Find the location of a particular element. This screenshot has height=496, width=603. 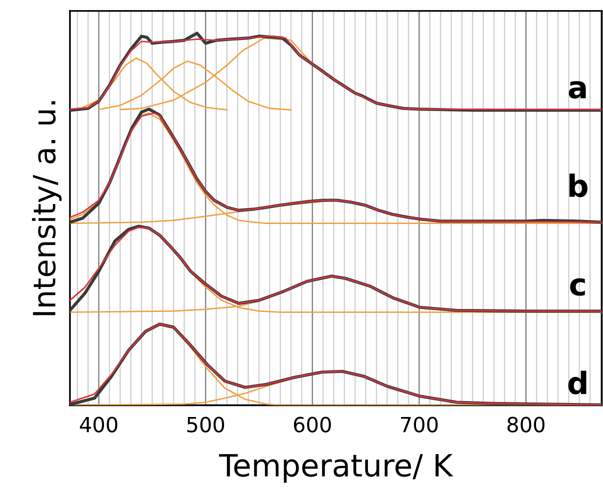

annotation: b is located at coordinates (578, 186).